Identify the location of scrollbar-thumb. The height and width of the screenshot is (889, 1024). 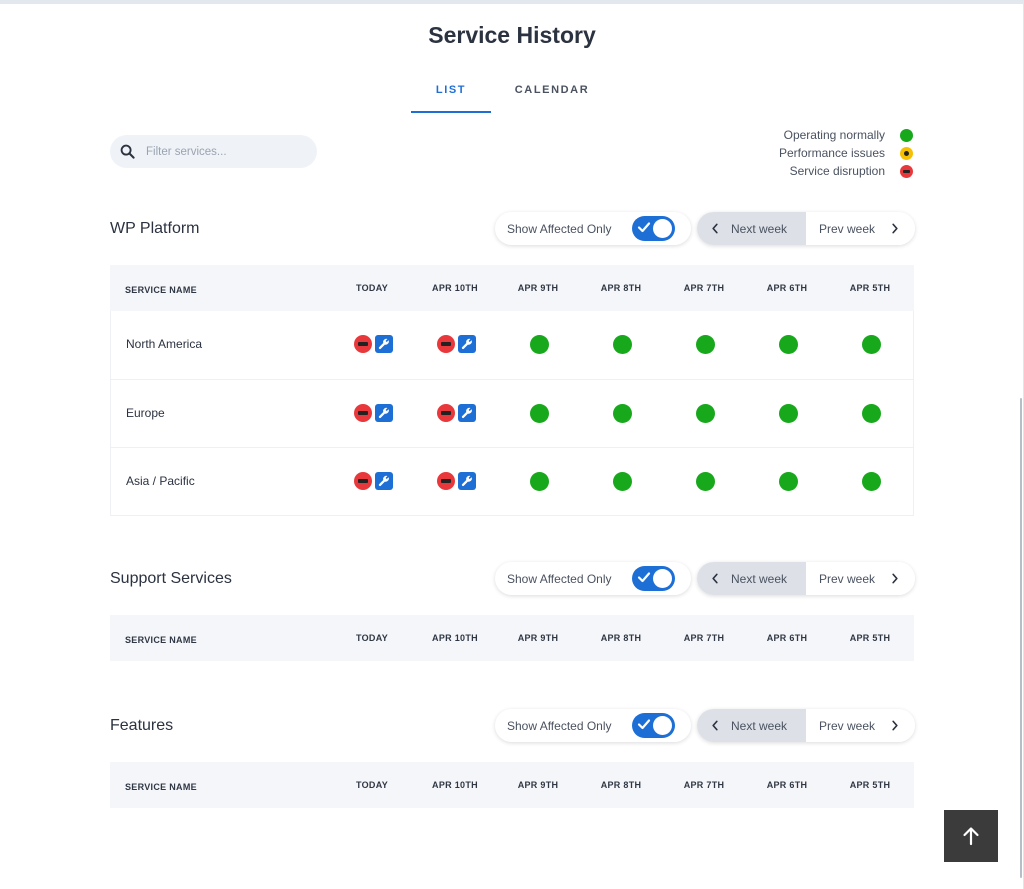
(1021, 638).